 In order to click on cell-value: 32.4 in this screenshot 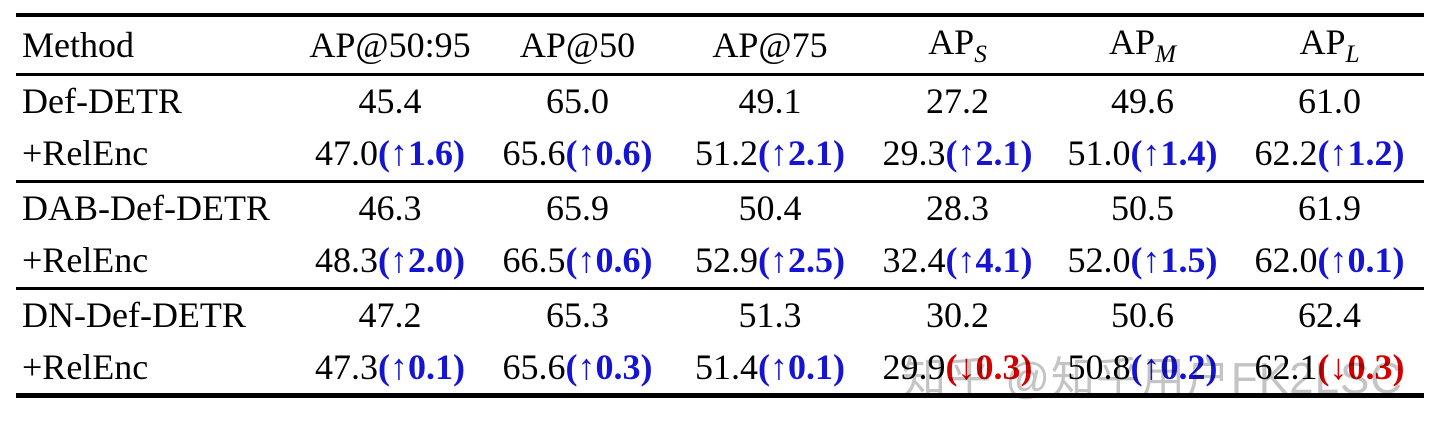, I will do `click(914, 260)`.